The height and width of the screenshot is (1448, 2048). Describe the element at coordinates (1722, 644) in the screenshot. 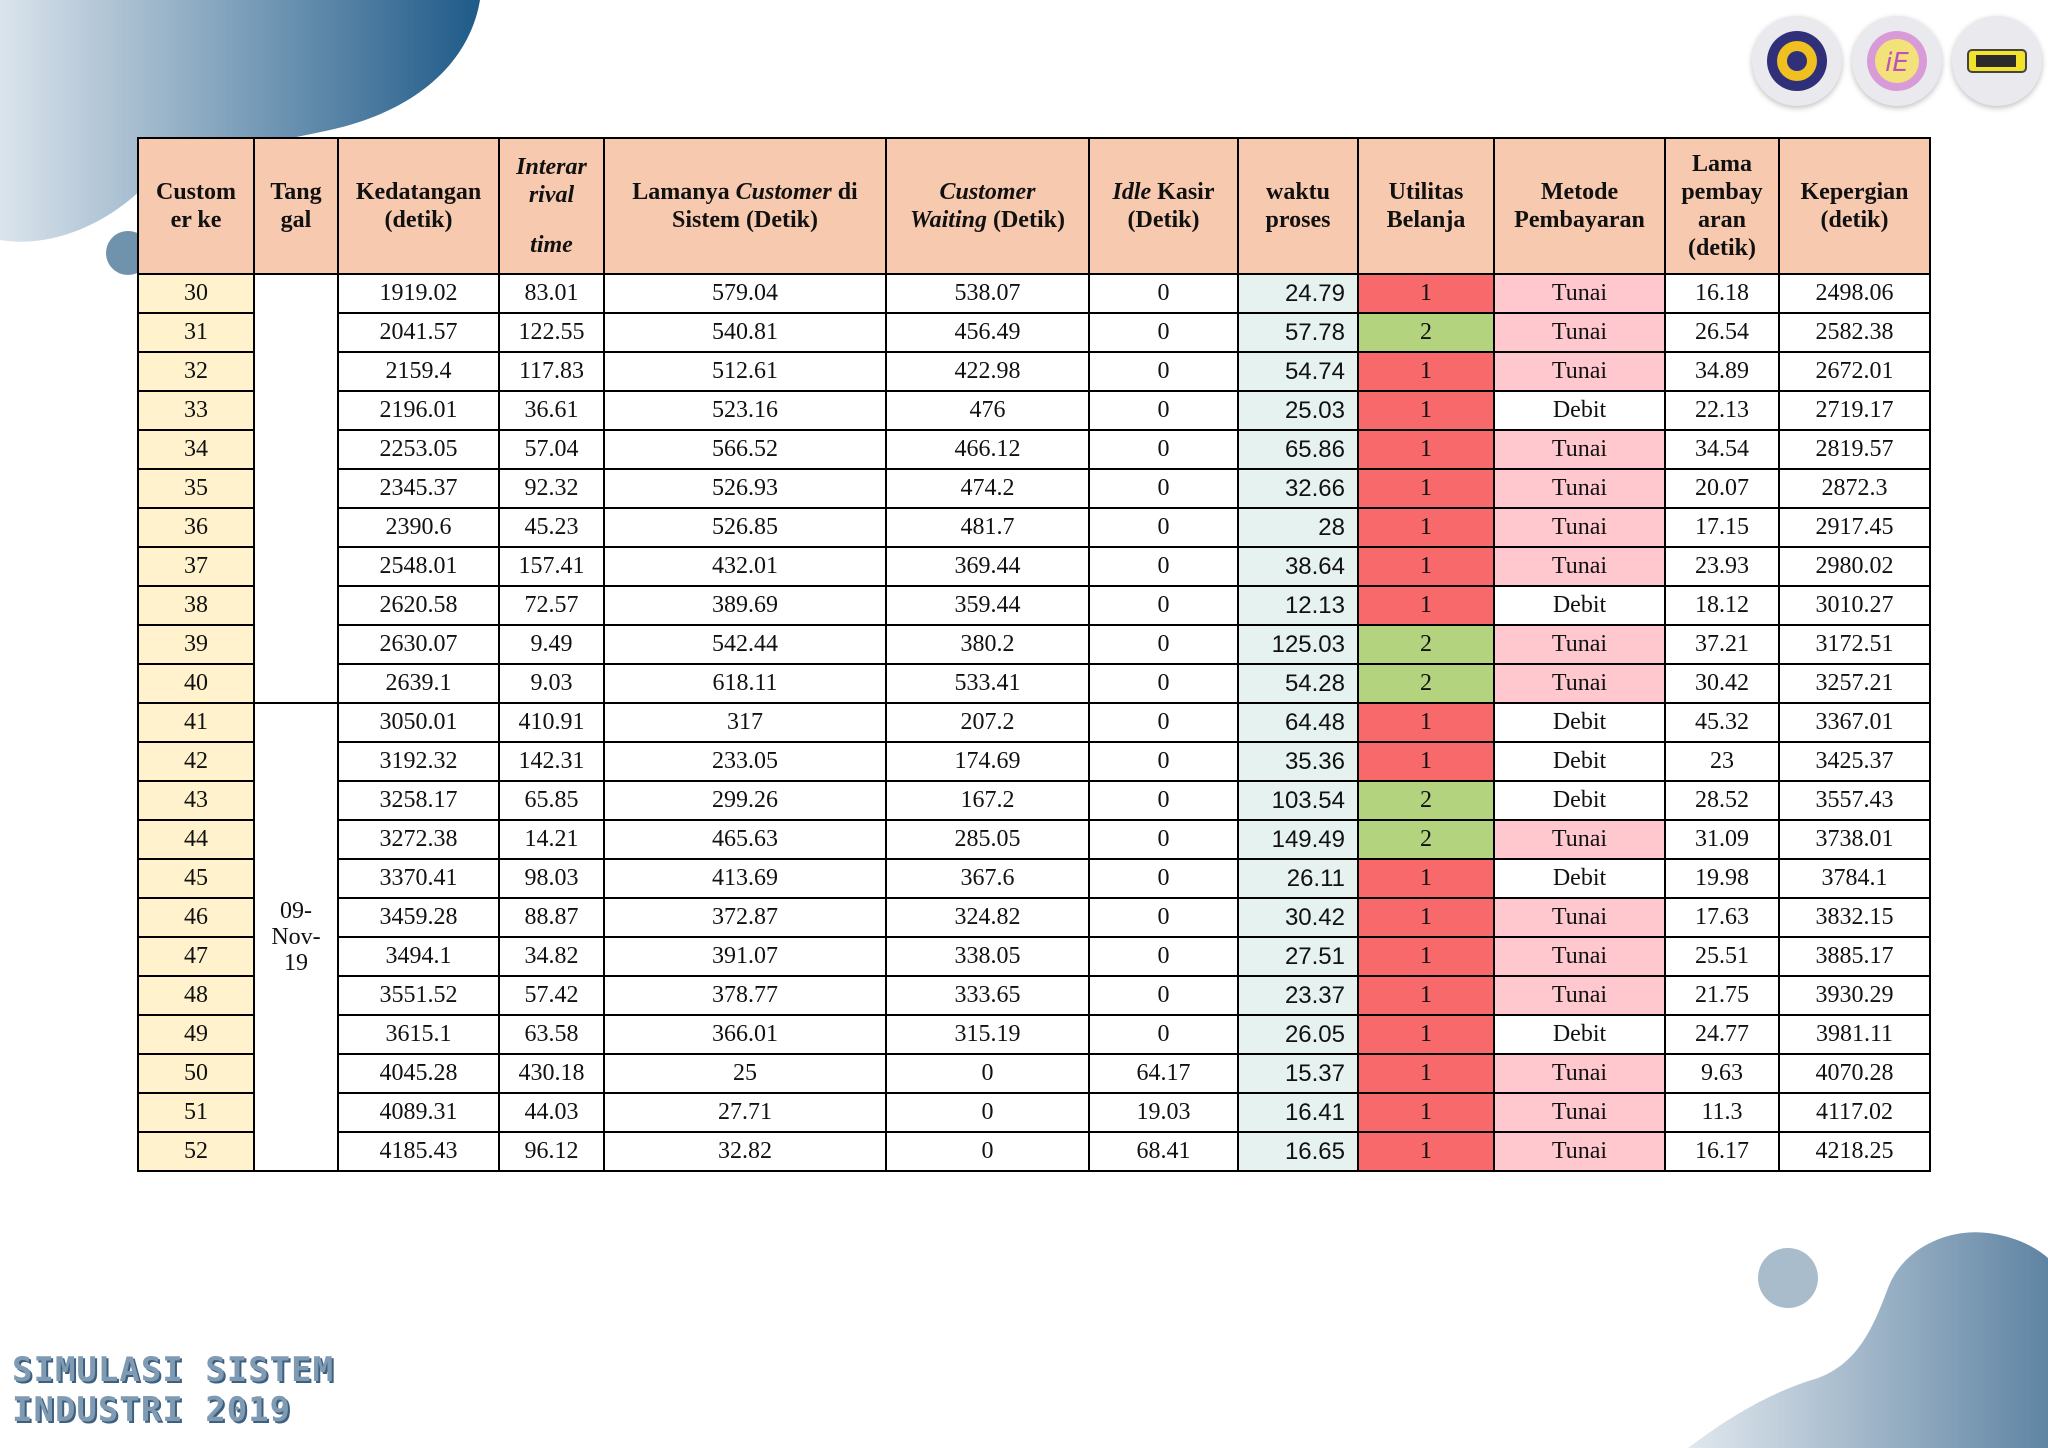

I see `cell-lama-bayar: 37.21` at that location.